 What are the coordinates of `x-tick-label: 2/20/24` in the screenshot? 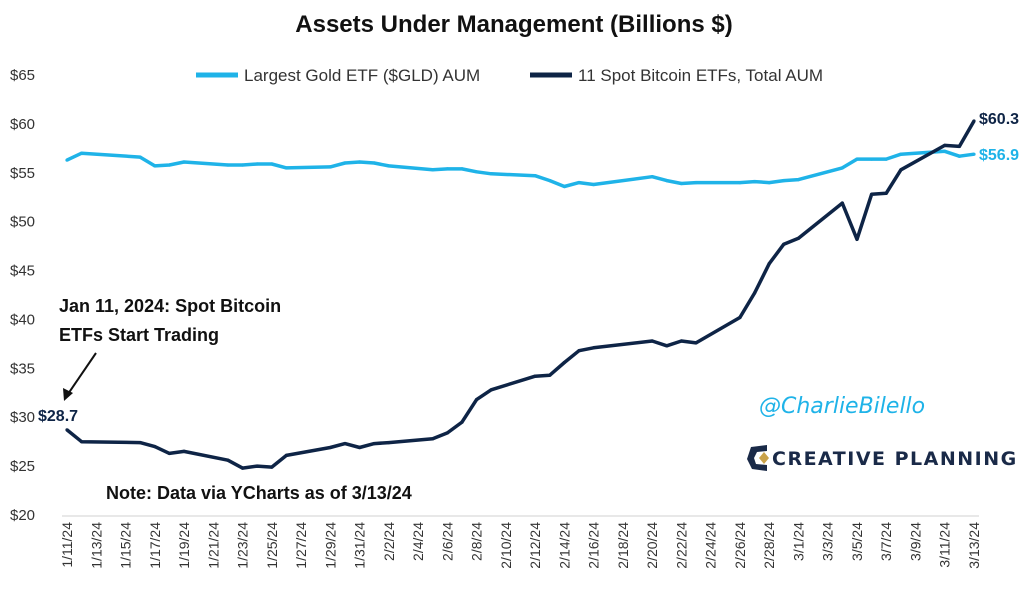 It's located at (652, 545).